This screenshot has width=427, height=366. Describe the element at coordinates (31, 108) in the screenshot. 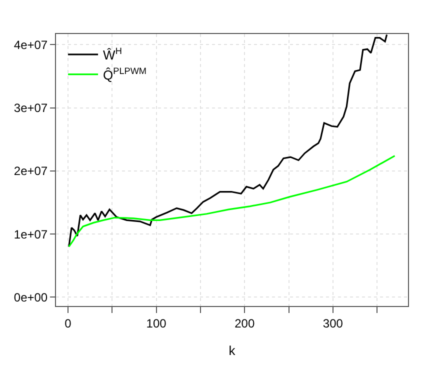

I see `y-tick-label: 3e+07` at that location.